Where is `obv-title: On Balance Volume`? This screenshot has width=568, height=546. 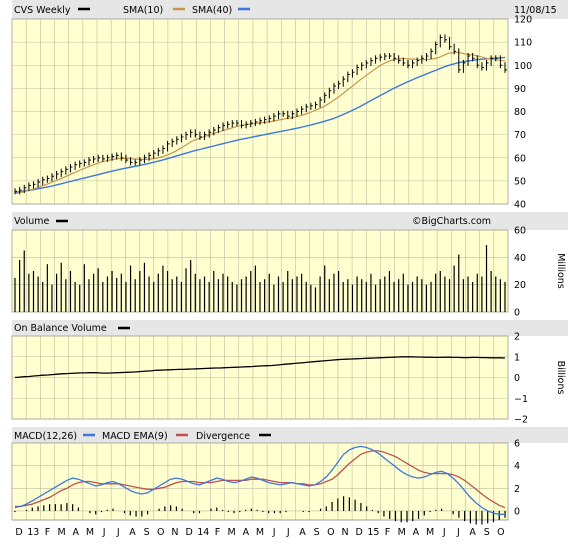
obv-title: On Balance Volume is located at coordinates (60, 328).